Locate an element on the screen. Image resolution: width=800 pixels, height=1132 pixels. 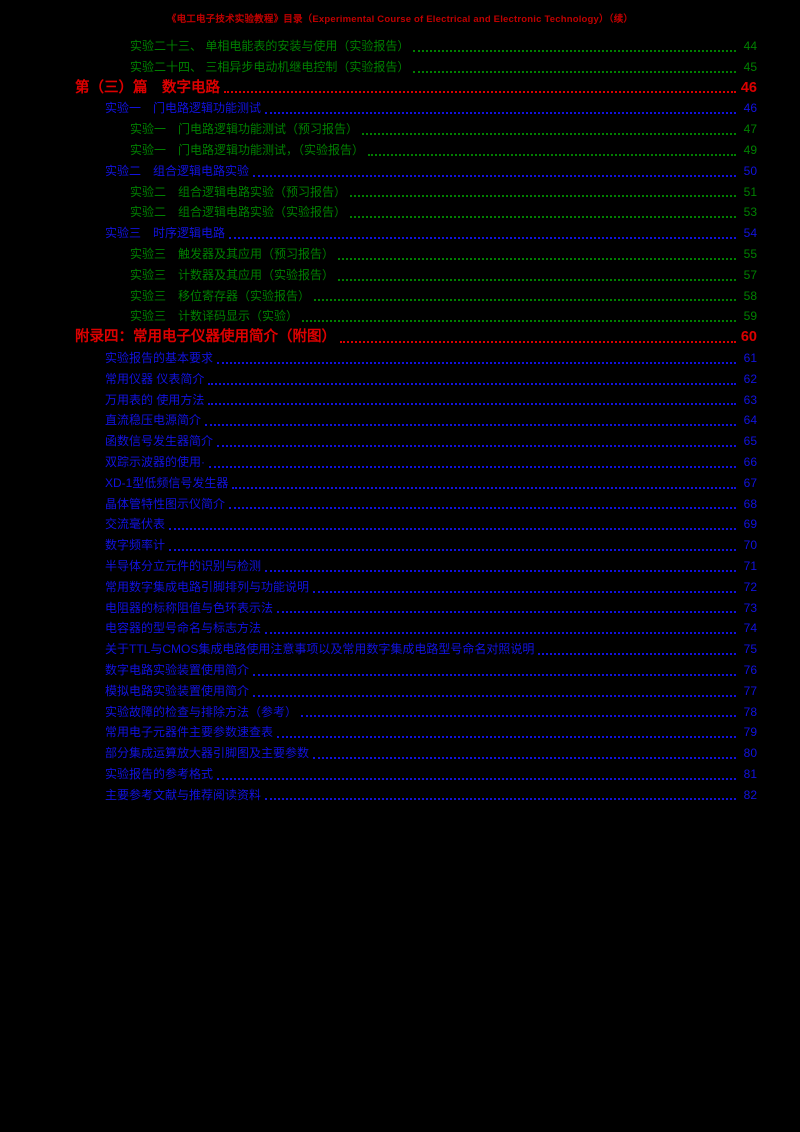
toc-entry: 直流稳压电源简介 64 is located at coordinates (378, 420).